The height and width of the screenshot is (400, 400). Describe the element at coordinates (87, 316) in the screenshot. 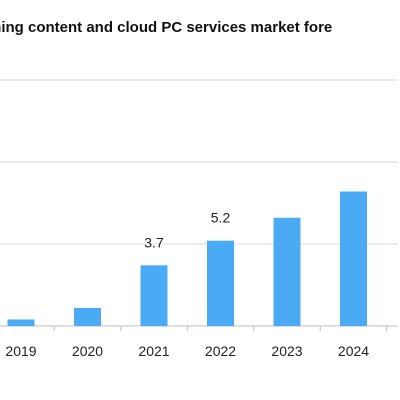

I see `bar-2020` at that location.